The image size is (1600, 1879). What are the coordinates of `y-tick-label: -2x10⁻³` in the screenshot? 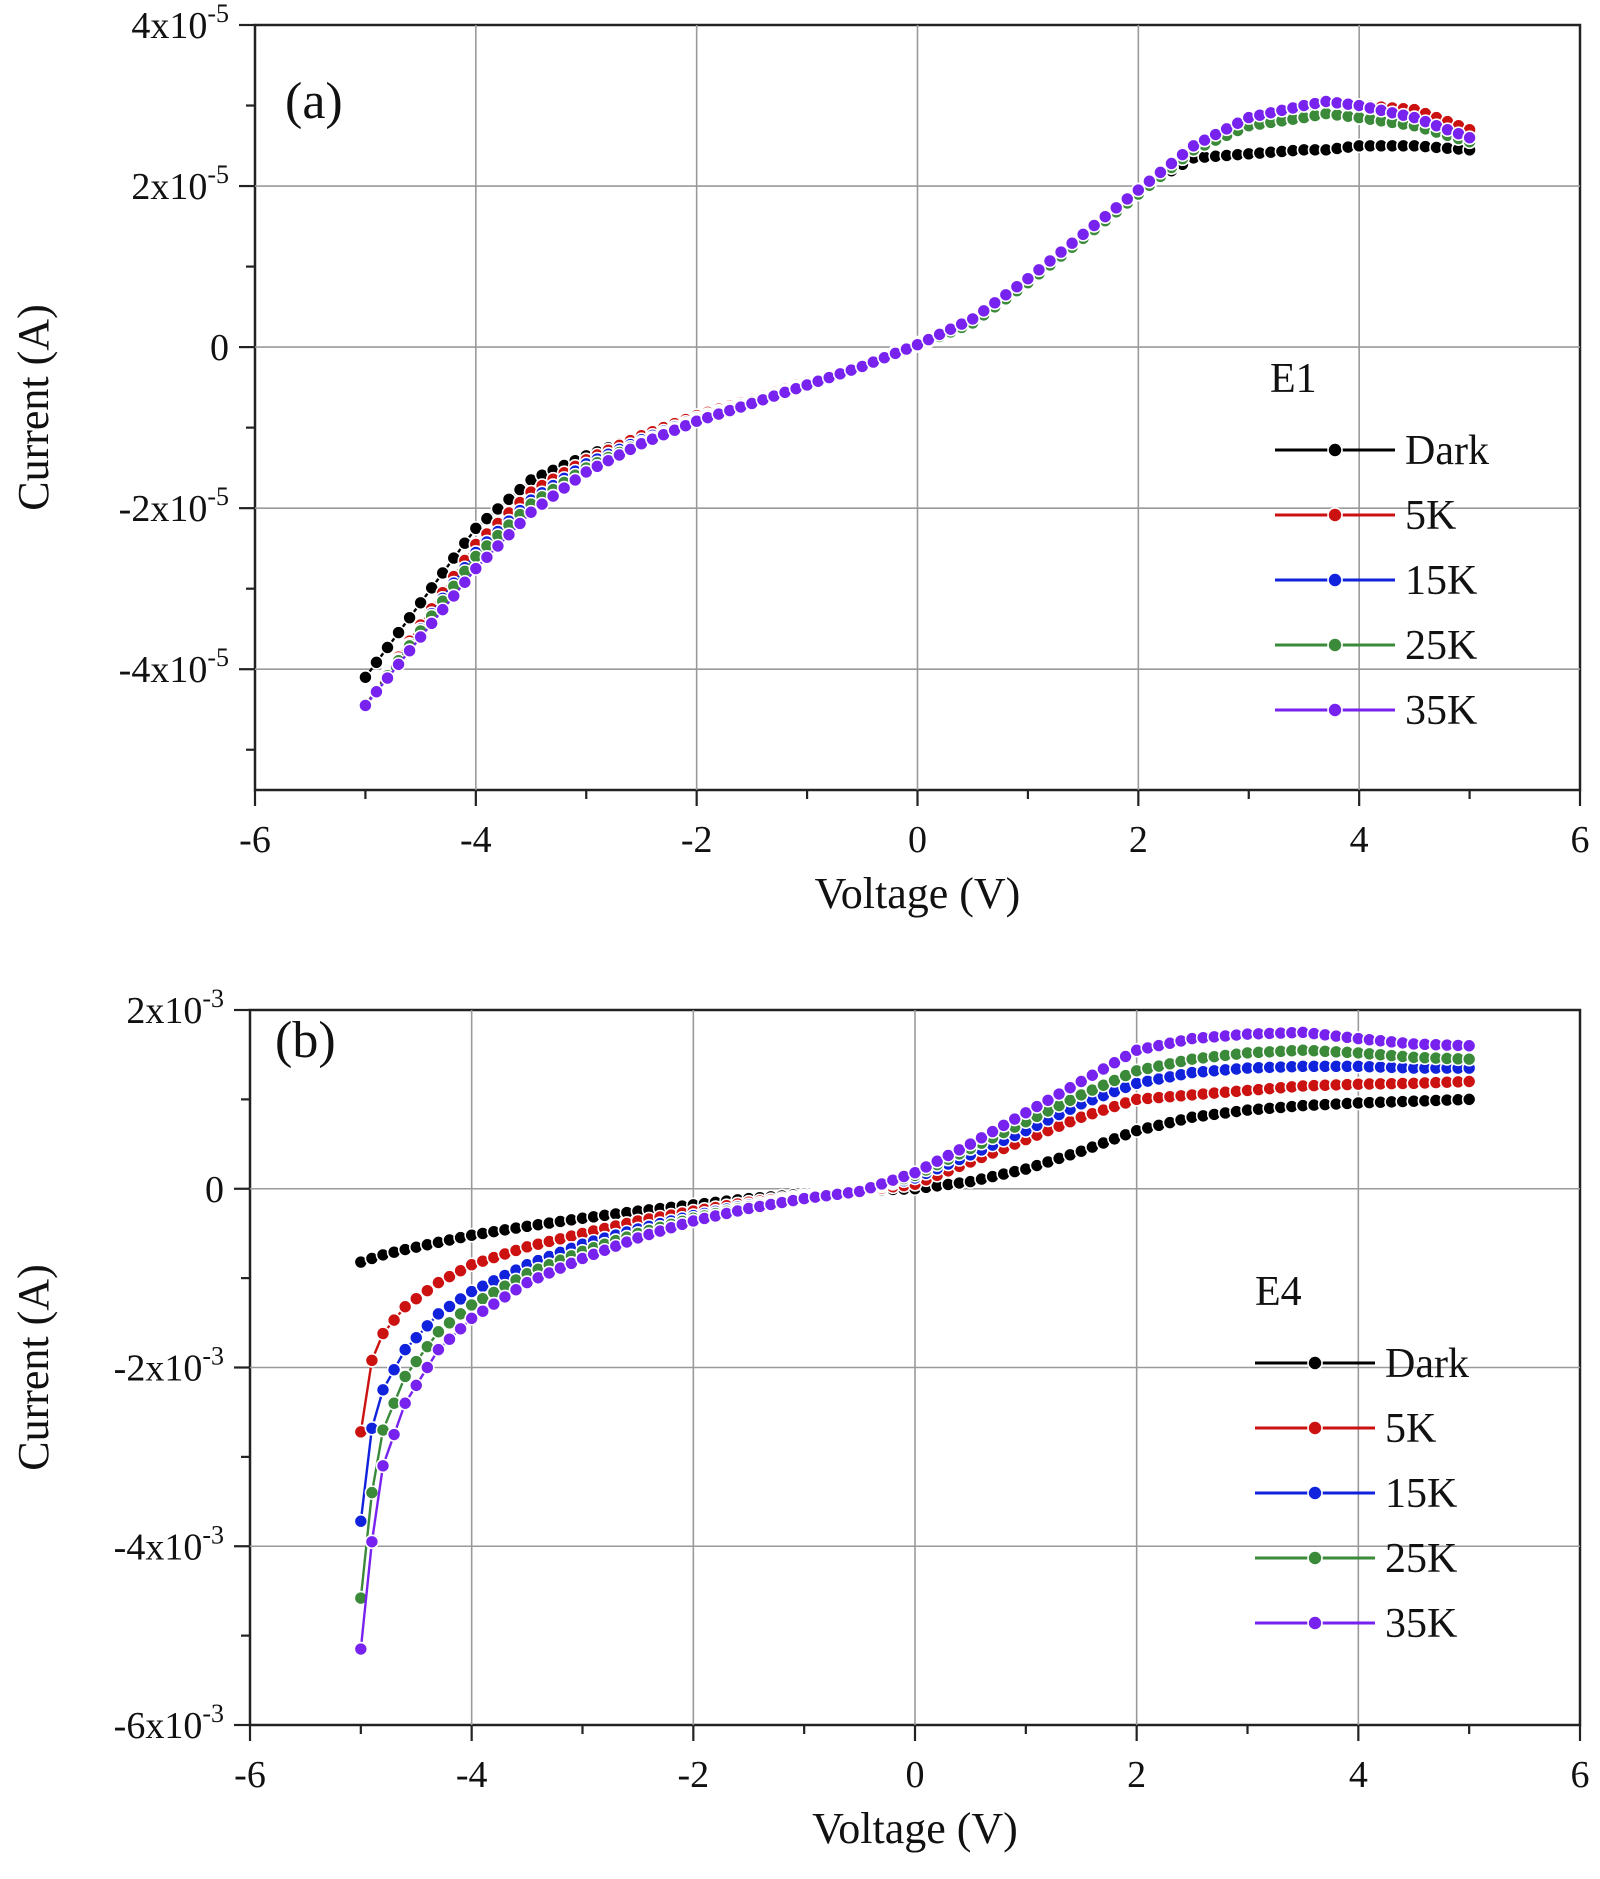 It's located at (169, 1366).